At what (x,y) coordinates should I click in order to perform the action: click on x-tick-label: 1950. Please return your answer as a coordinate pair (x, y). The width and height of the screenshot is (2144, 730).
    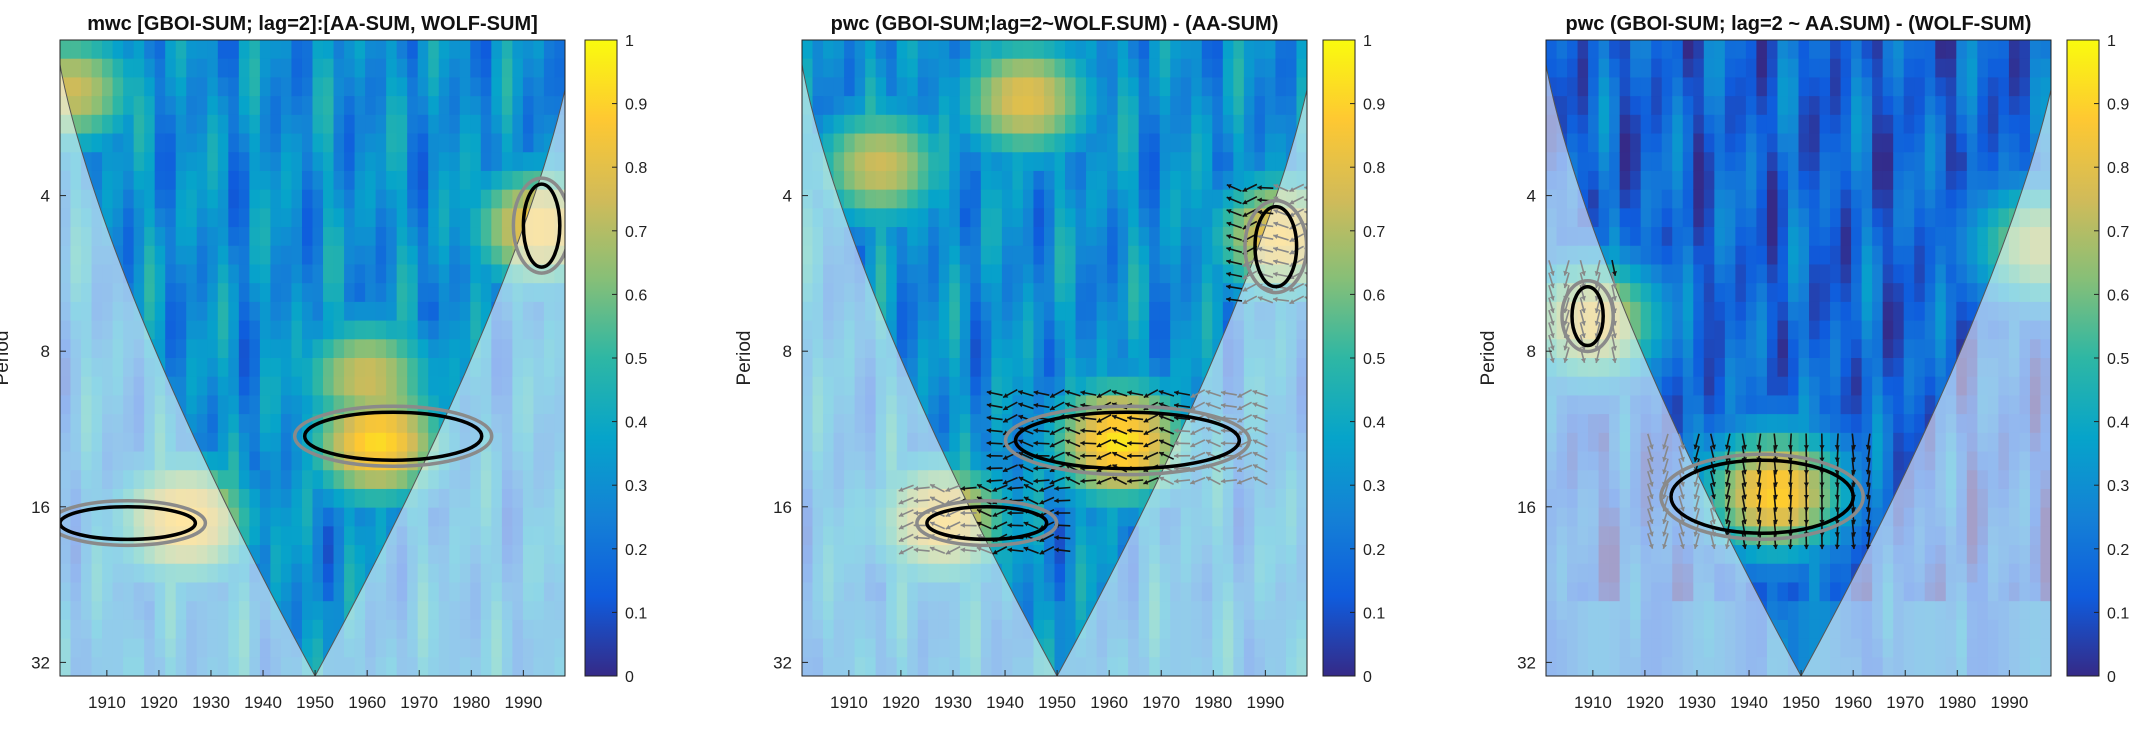
    Looking at the image, I should click on (1057, 702).